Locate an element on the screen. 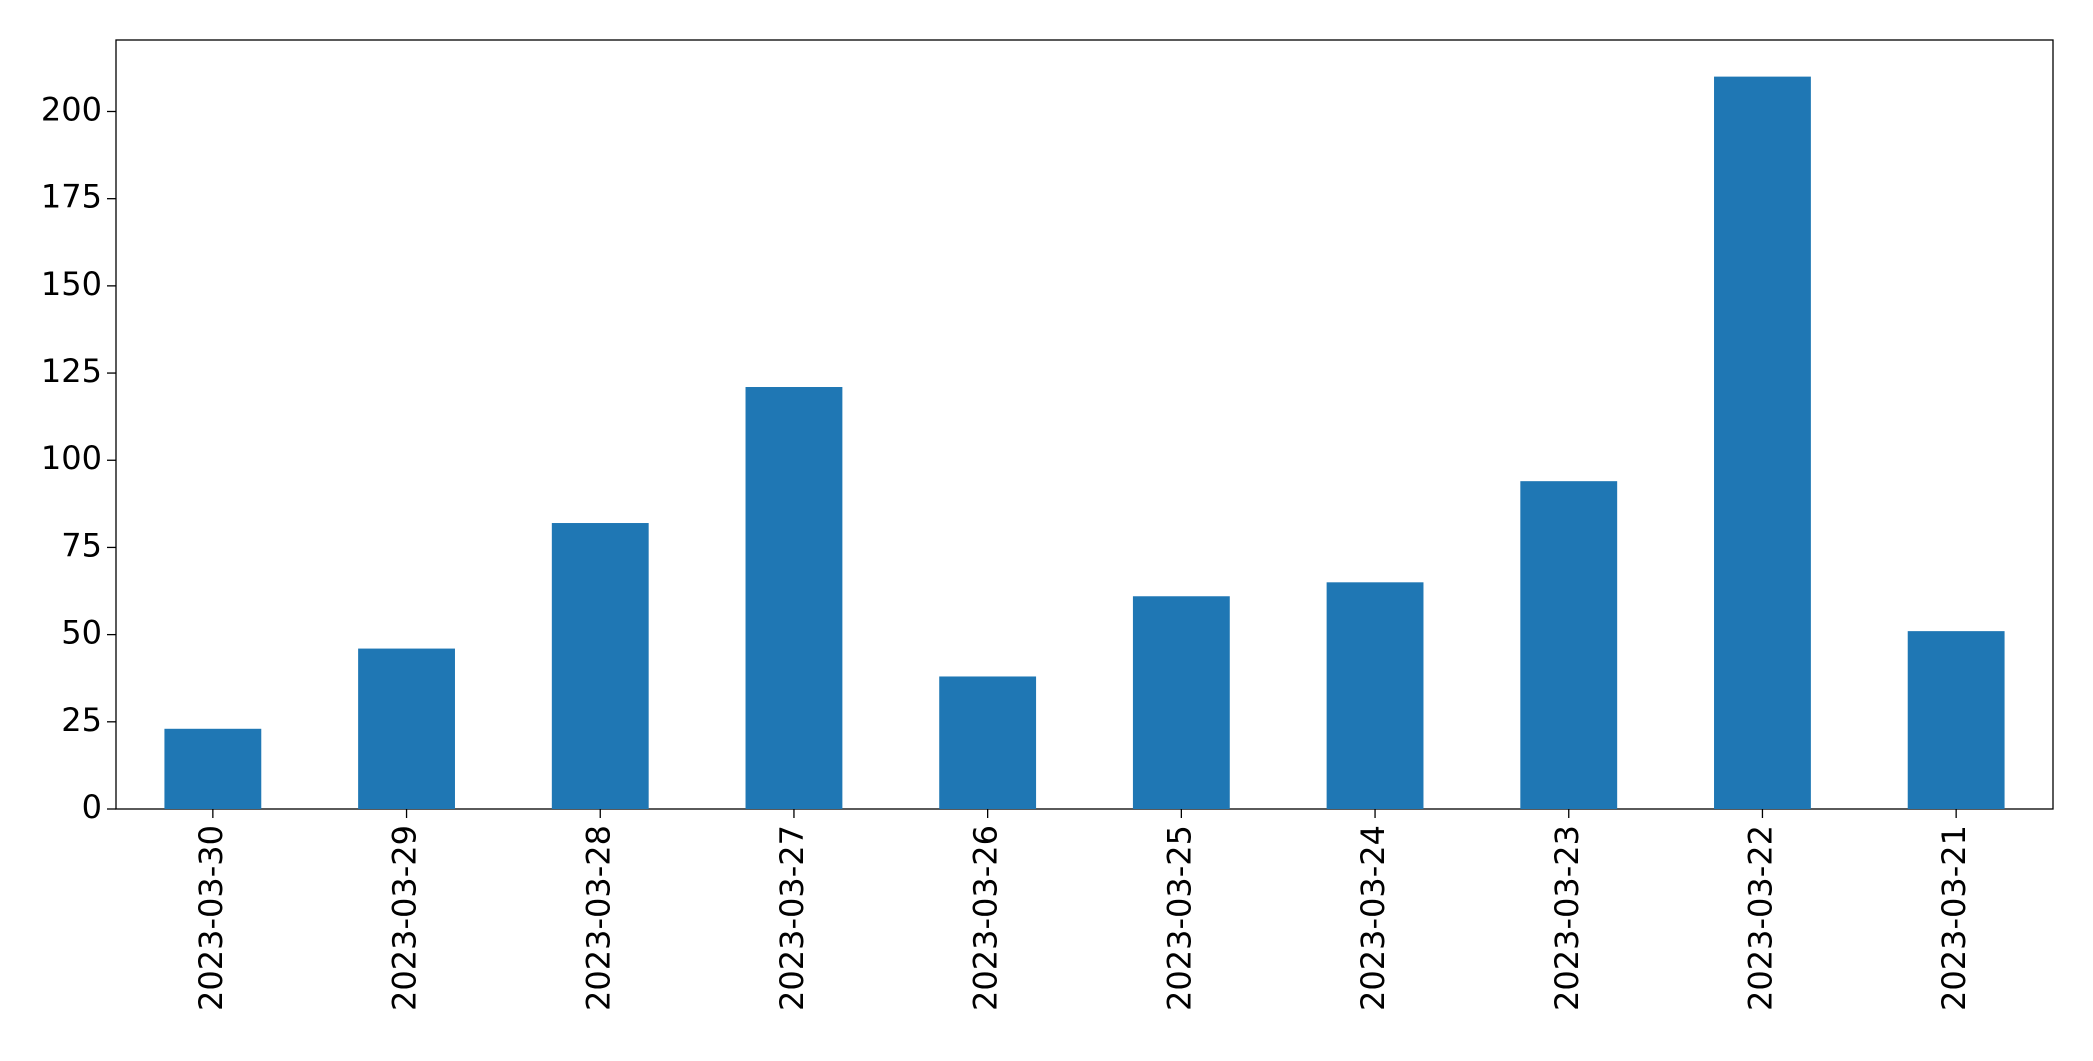 Image resolution: width=2093 pixels, height=1061 pixels. x-tick-label: 2023-03-30 is located at coordinates (211, 918).